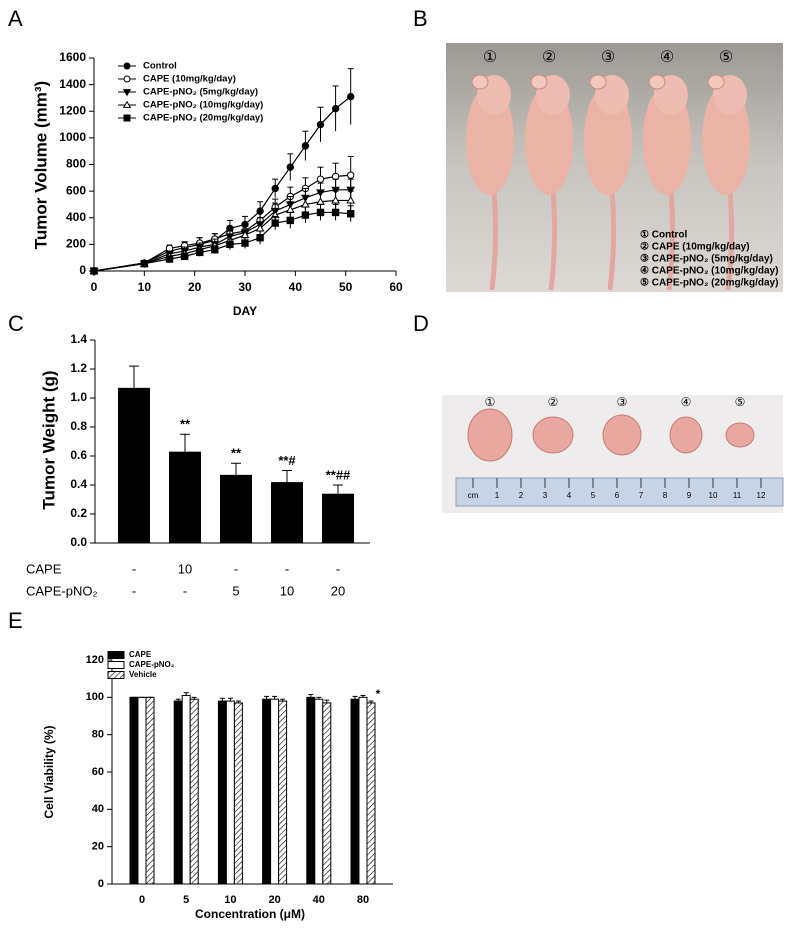  I want to click on ruler-label: cm, so click(473, 495).